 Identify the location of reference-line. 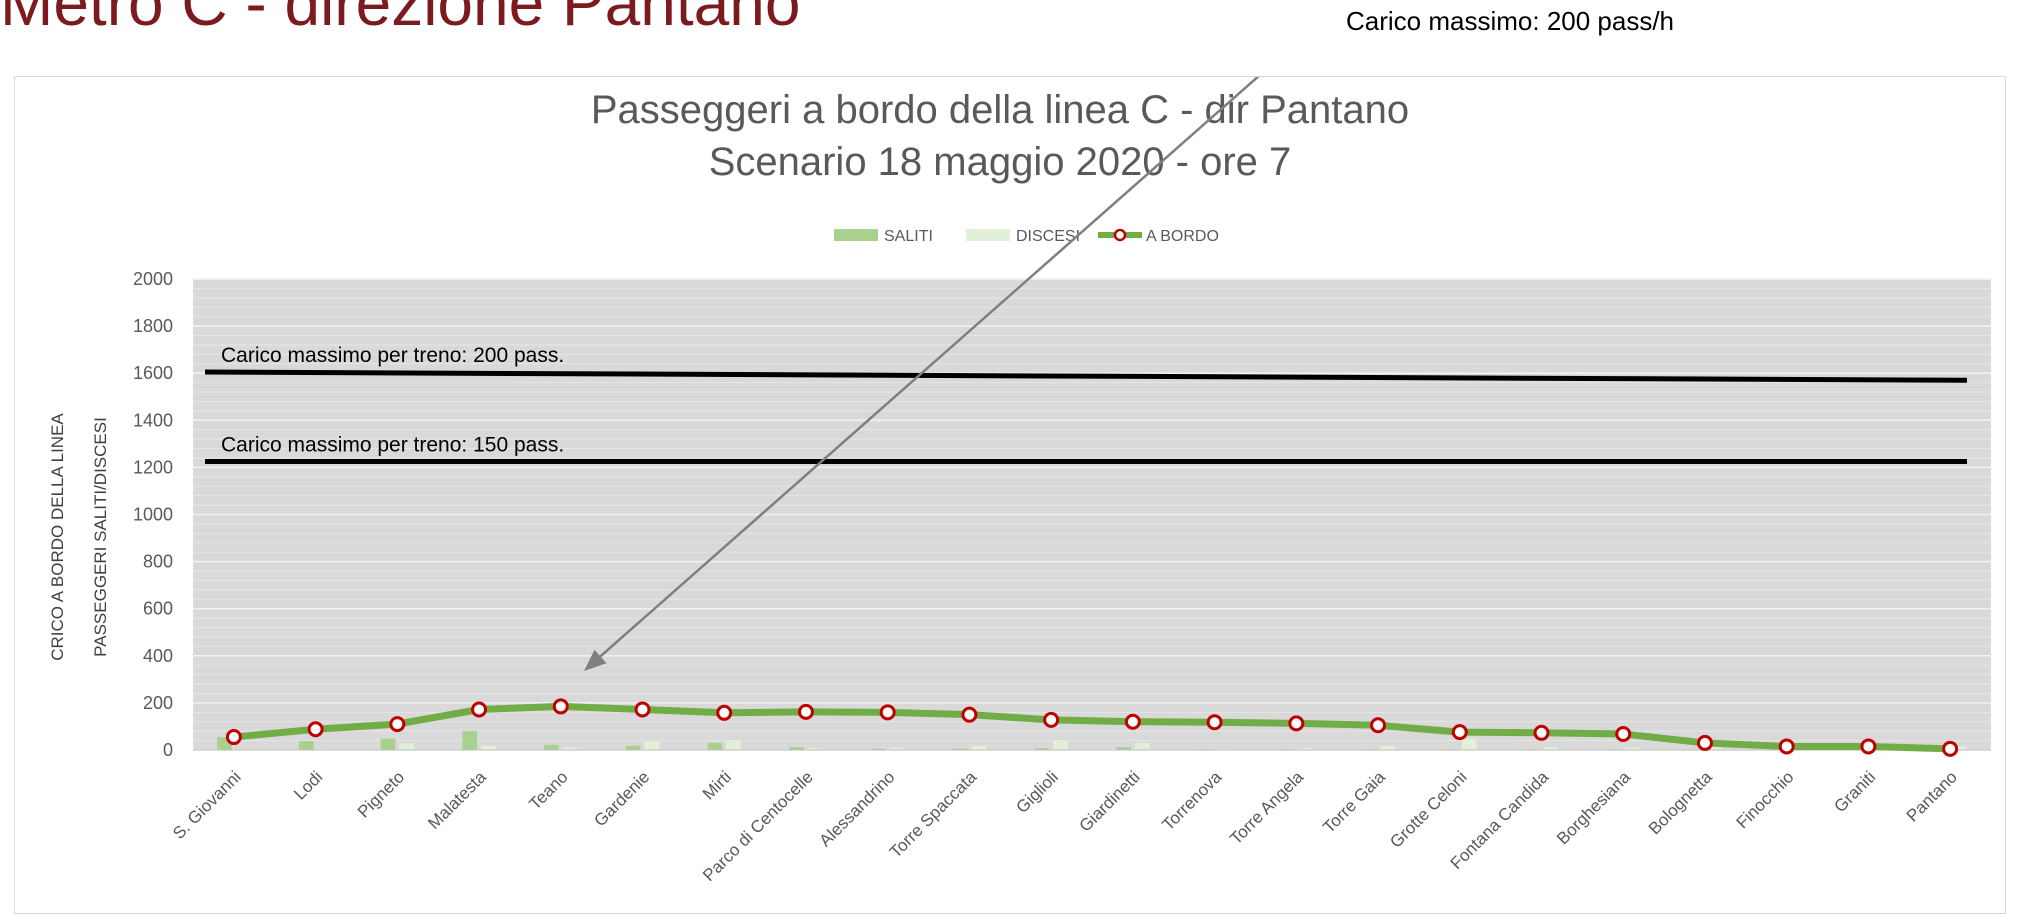
(1086, 376).